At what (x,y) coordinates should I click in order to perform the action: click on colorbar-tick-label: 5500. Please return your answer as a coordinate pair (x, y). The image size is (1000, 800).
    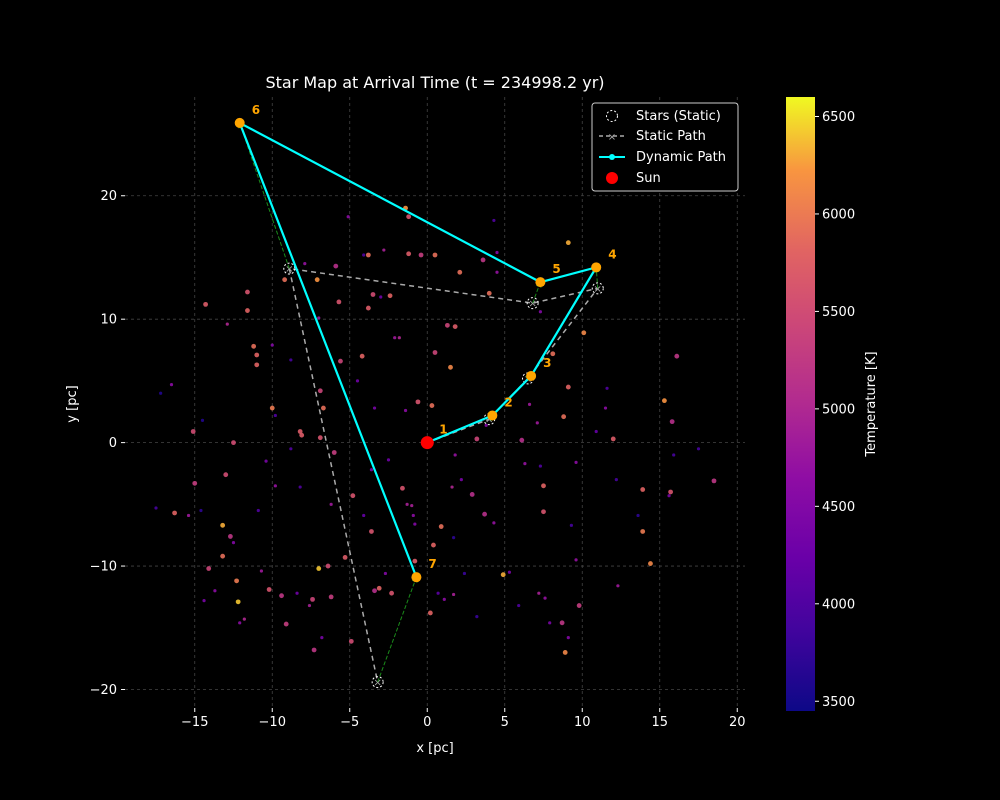
    Looking at the image, I should click on (838, 312).